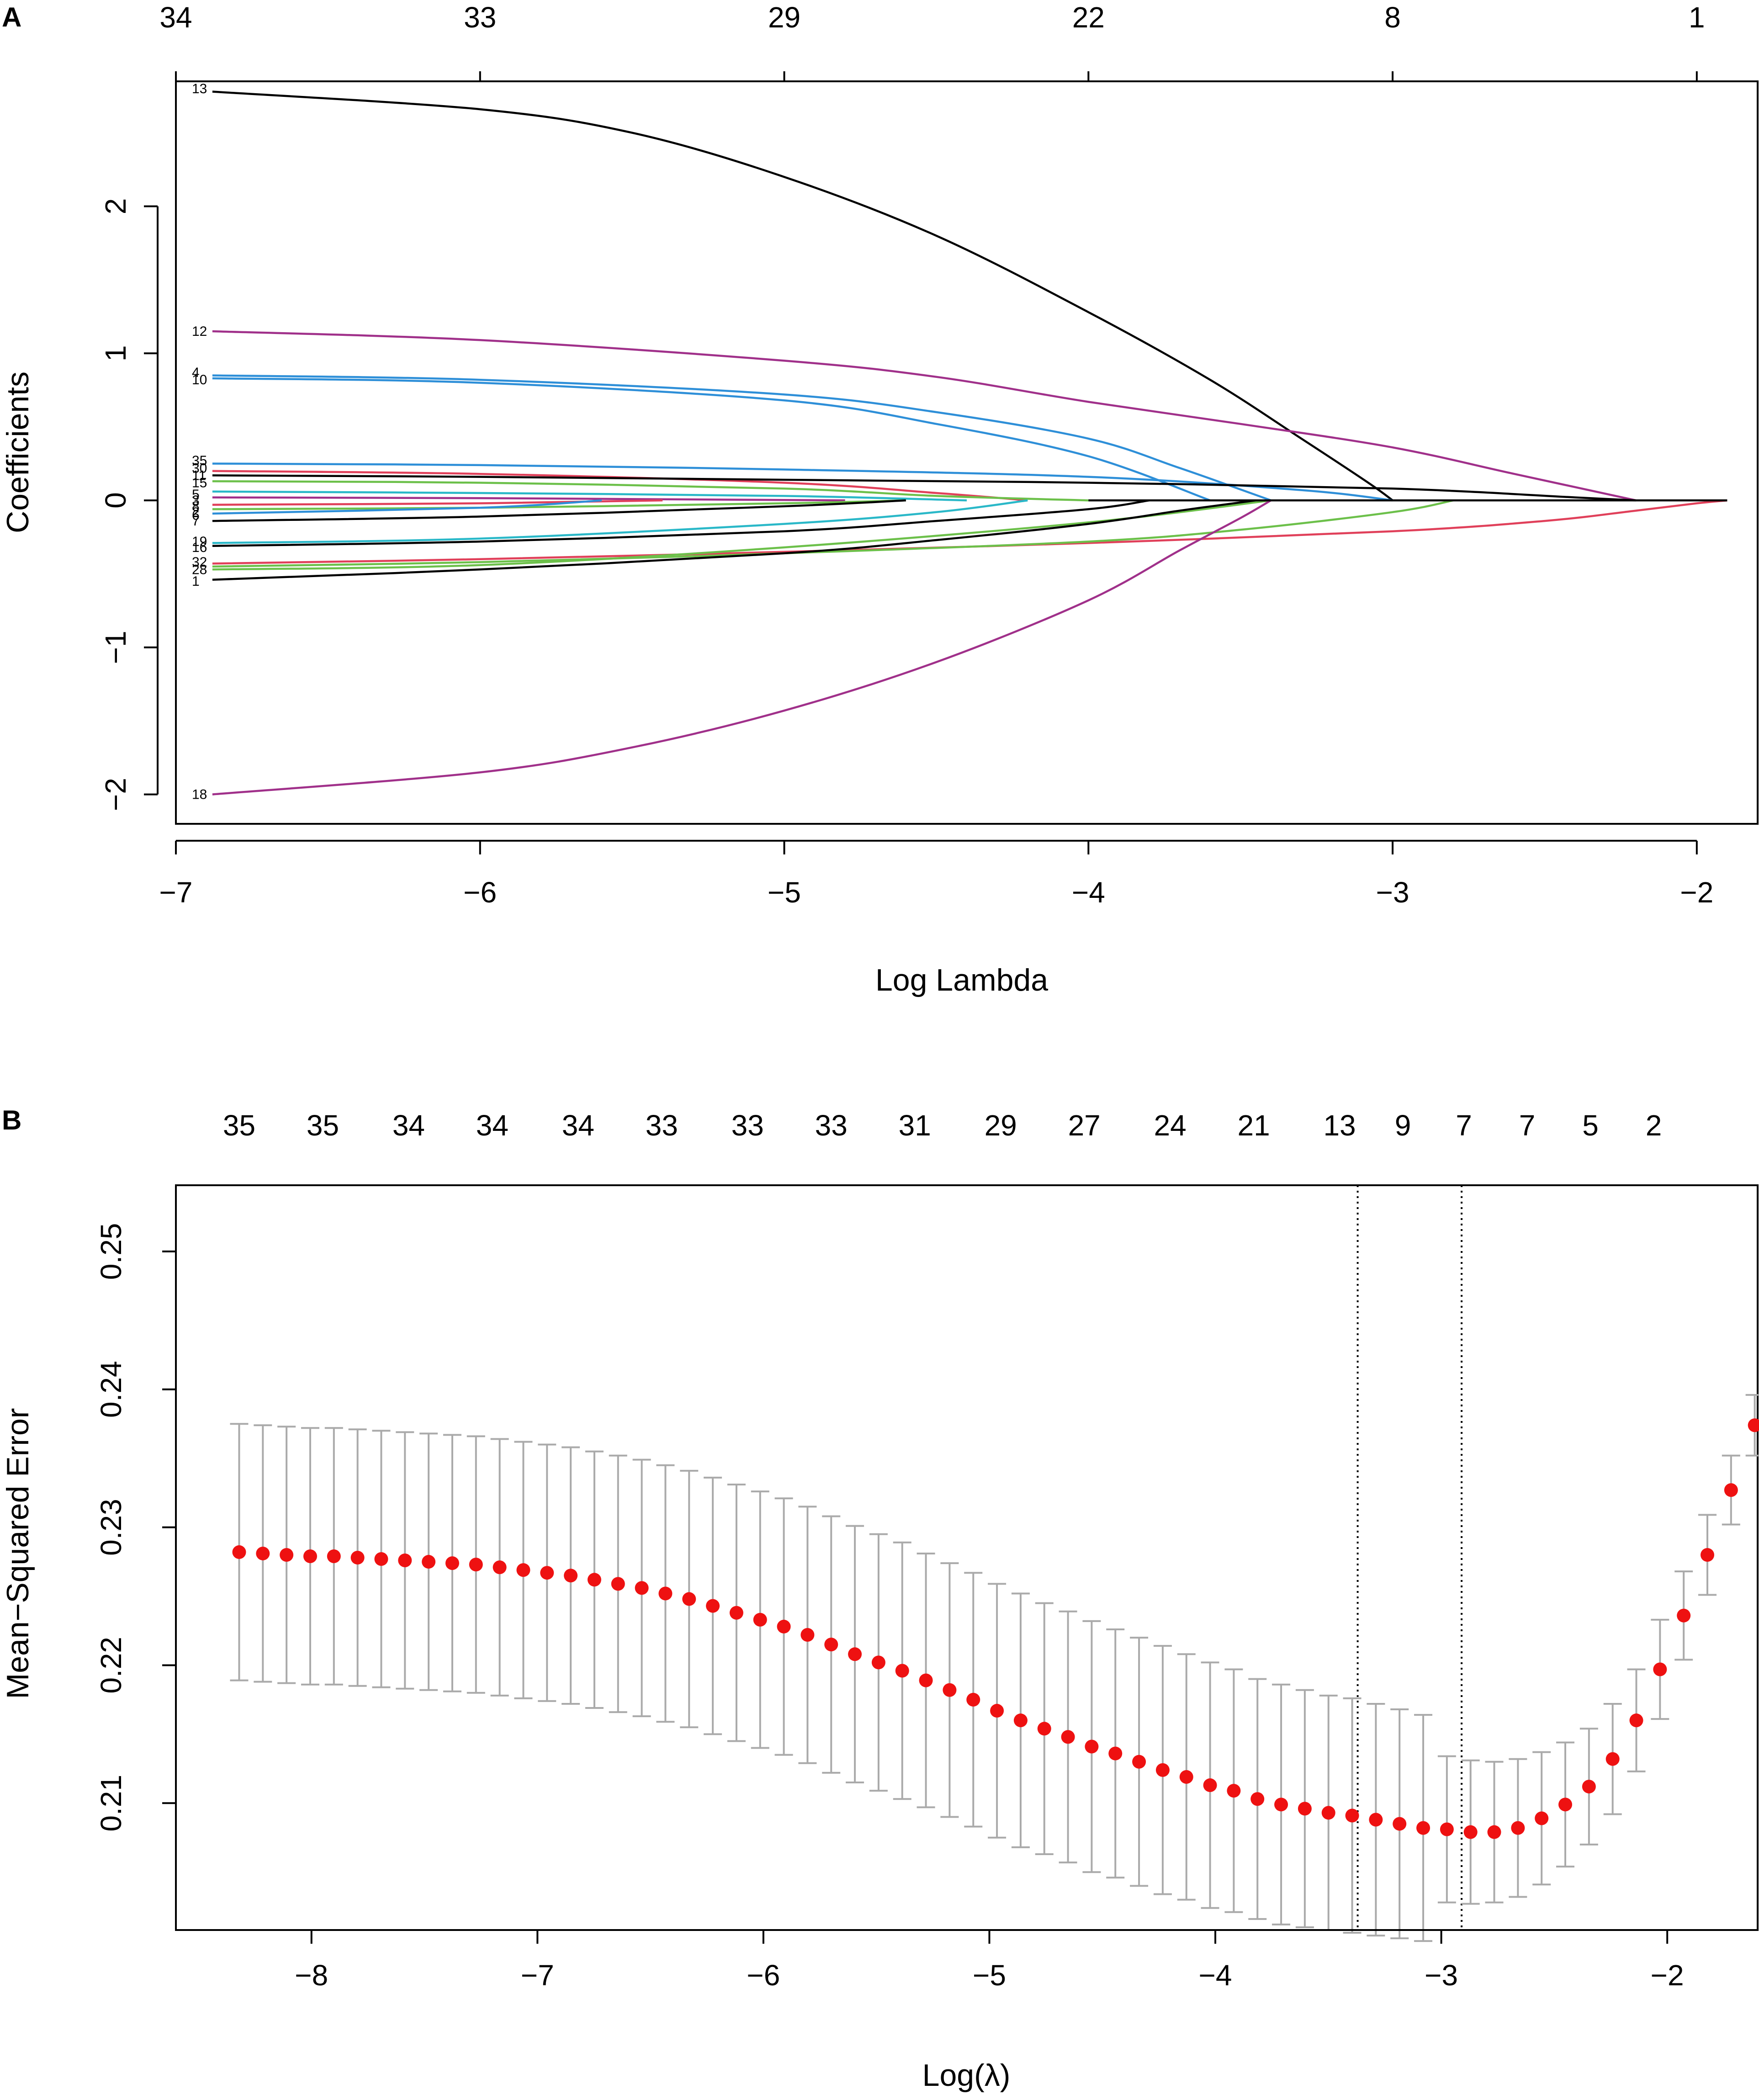 The image size is (1759, 2100). I want to click on panel-a-y-tick-label: 0, so click(115, 501).